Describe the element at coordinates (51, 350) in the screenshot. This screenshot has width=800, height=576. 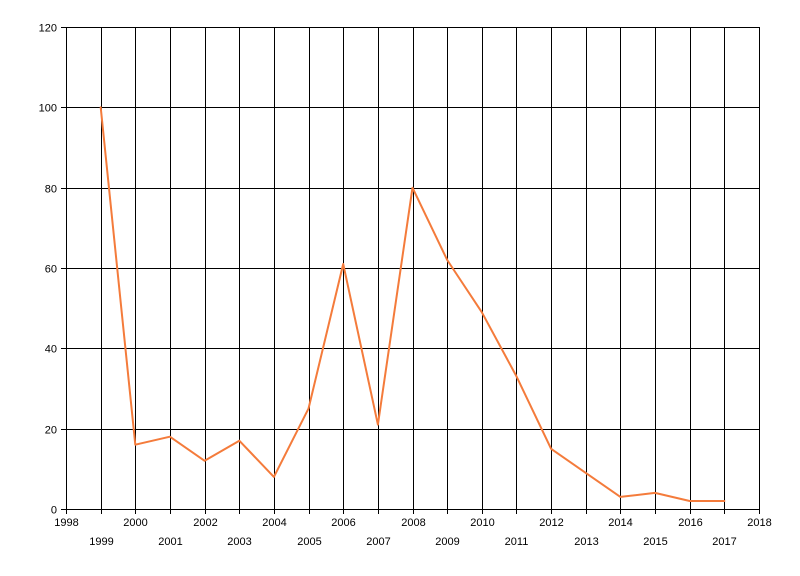
I see `y-tick-label: 40` at that location.